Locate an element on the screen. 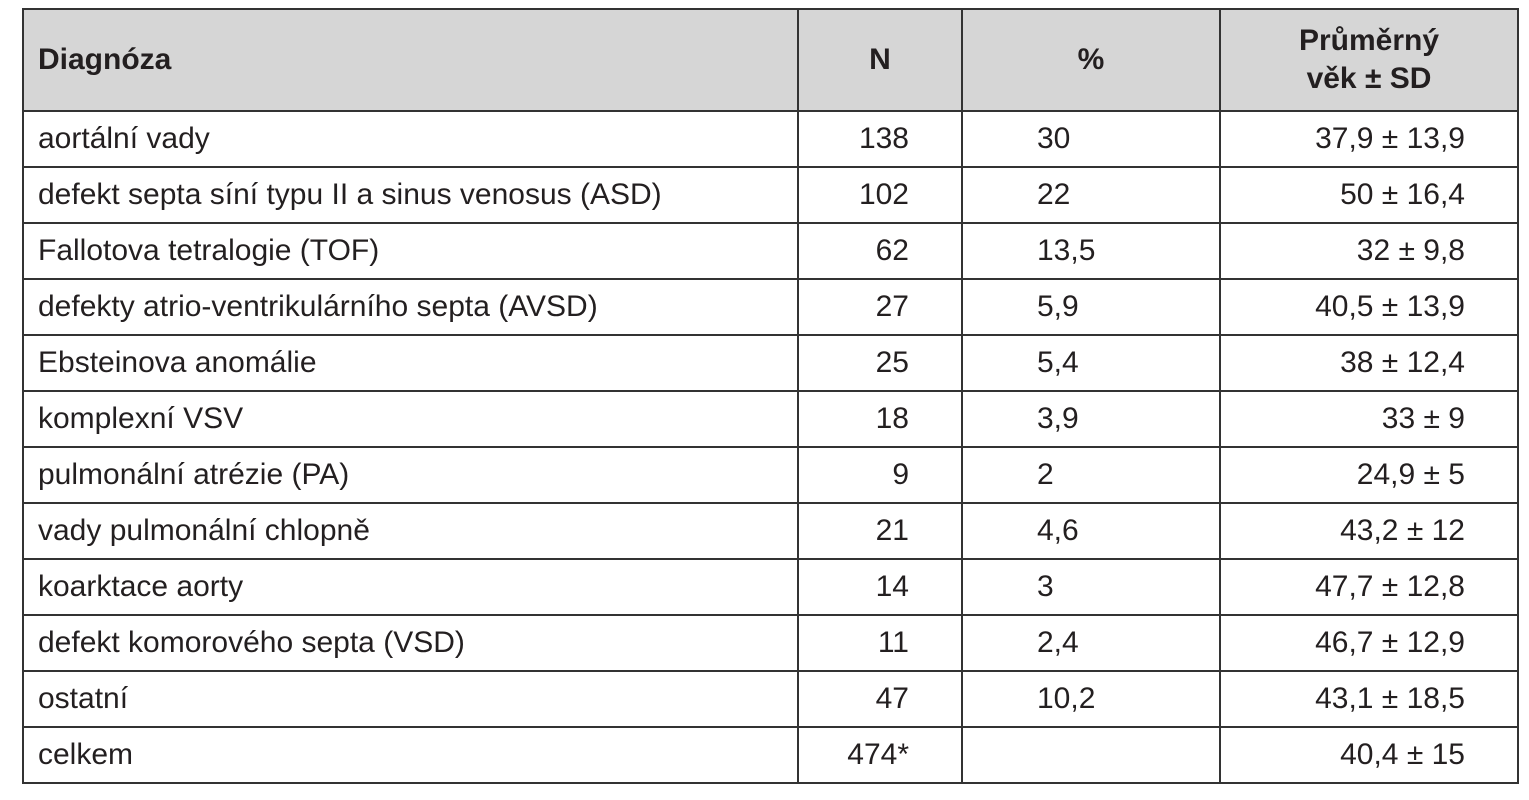 The image size is (1529, 800). table-cell: celkem is located at coordinates (410, 755).